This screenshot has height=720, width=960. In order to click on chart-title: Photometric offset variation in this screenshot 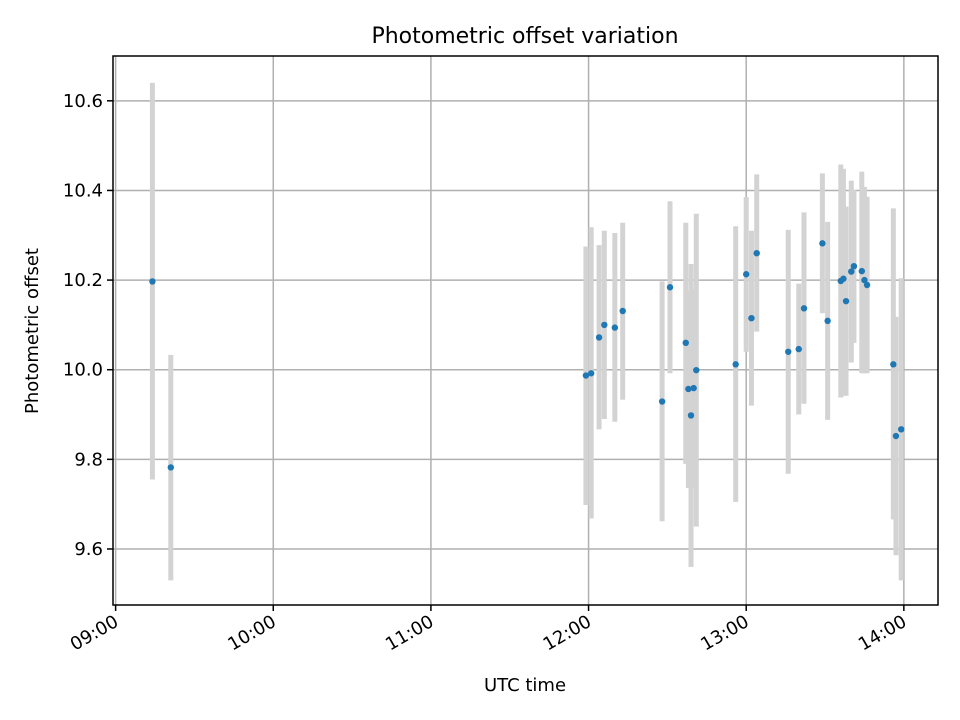, I will do `click(524, 36)`.